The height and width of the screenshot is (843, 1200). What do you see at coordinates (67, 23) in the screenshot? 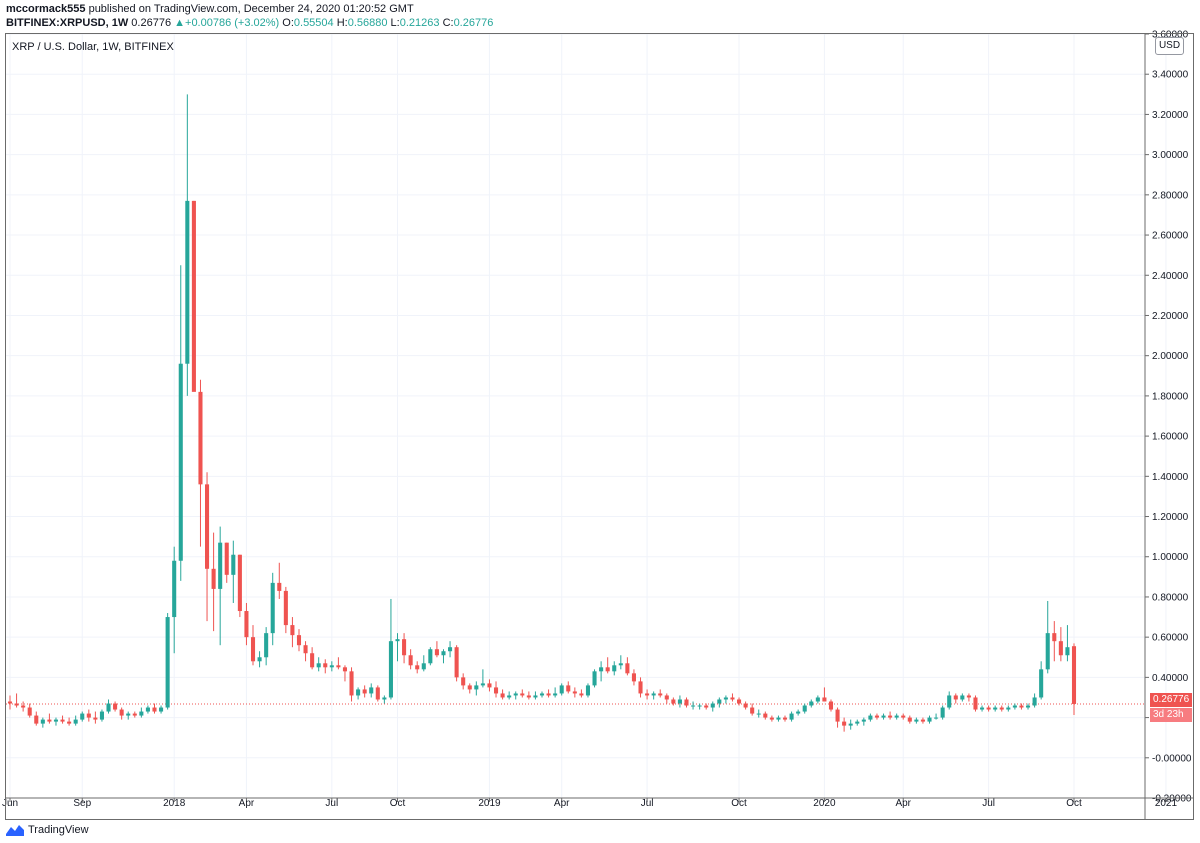
I see `symbol-label: BITFINEX:XRPUSD, 1W` at bounding box center [67, 23].